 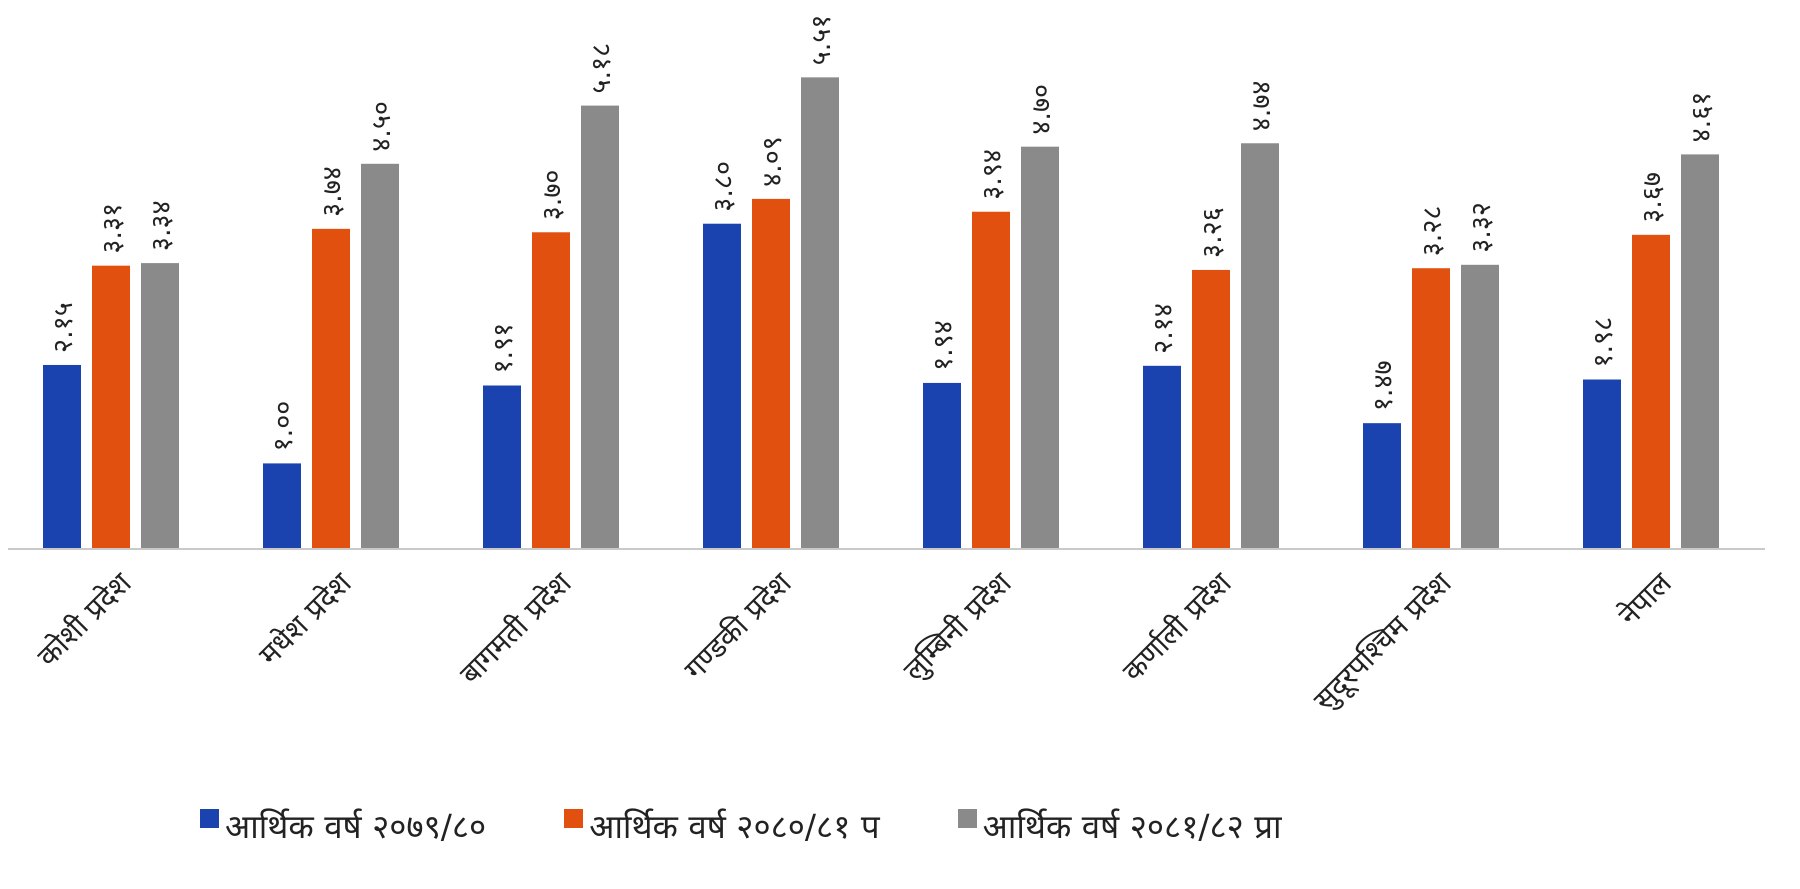 What do you see at coordinates (1652, 197) in the screenshot?
I see `bar-value-label: ३.६७` at bounding box center [1652, 197].